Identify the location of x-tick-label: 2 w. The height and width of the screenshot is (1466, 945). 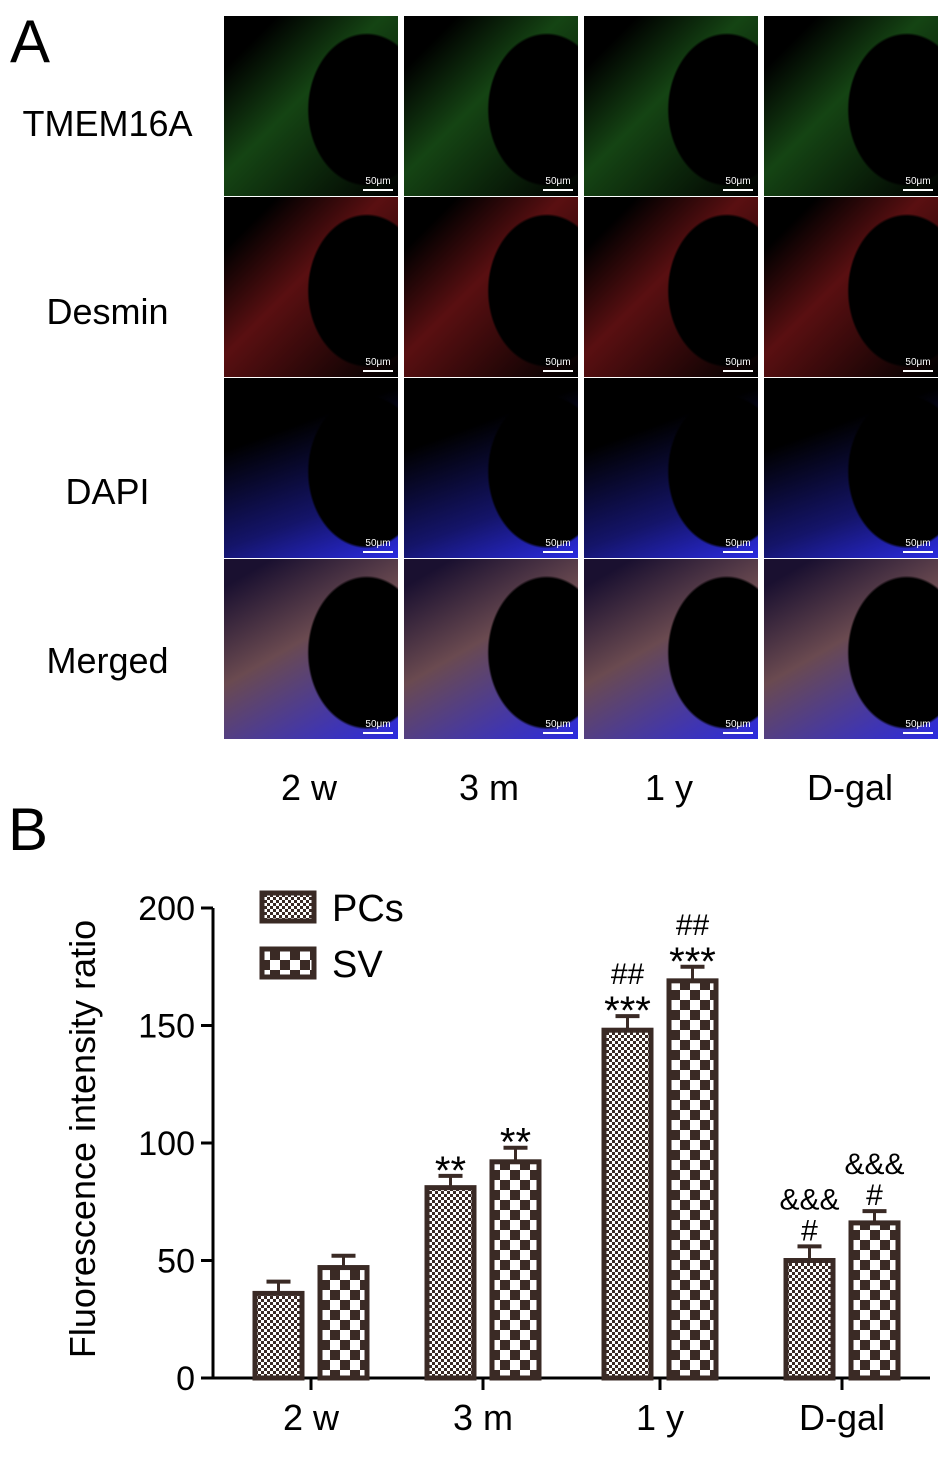
(311, 1417).